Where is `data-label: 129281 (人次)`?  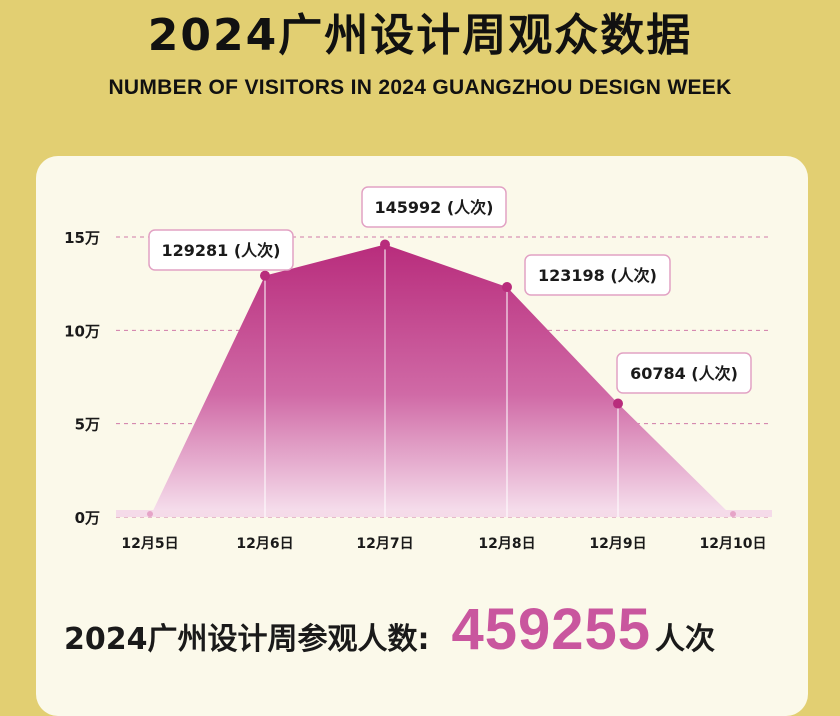
data-label: 129281 (人次) is located at coordinates (221, 250).